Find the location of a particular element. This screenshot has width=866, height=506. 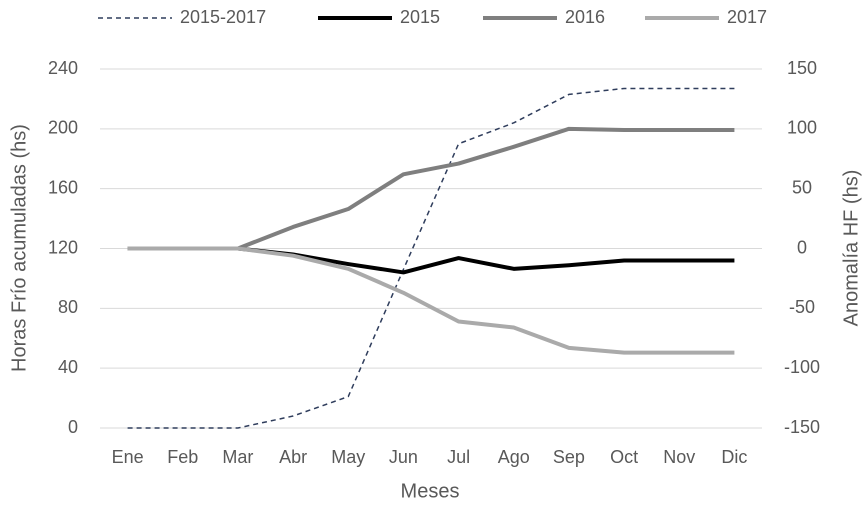

x-tick-label: Abr is located at coordinates (293, 457).